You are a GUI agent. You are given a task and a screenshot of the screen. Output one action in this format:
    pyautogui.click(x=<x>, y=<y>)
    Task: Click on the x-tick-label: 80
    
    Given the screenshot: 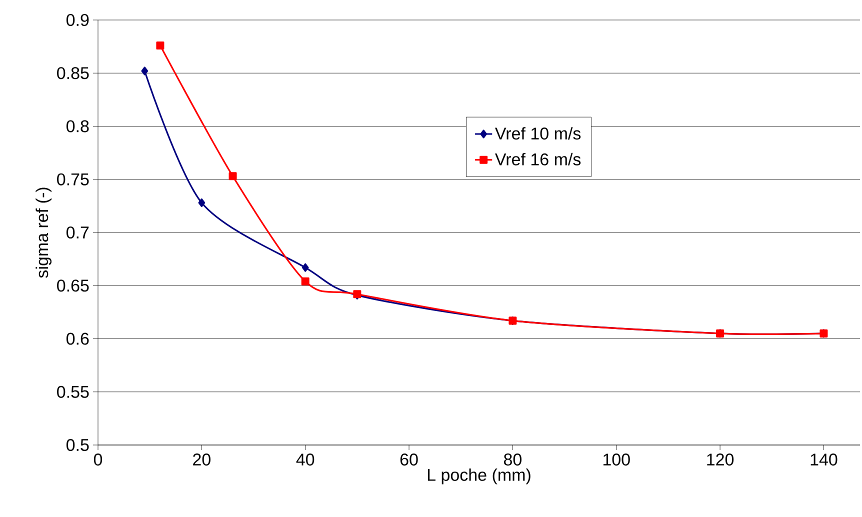 What is the action you would take?
    pyautogui.click(x=513, y=460)
    